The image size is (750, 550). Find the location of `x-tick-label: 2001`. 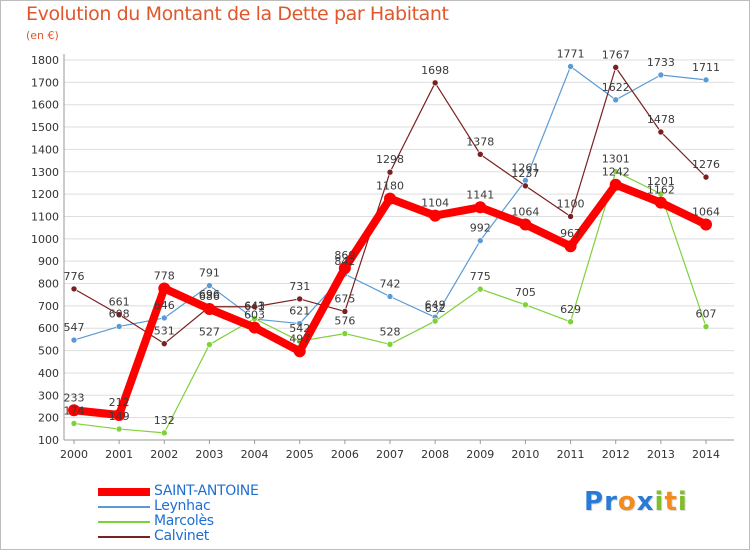

x-tick-label: 2001 is located at coordinates (119, 454).